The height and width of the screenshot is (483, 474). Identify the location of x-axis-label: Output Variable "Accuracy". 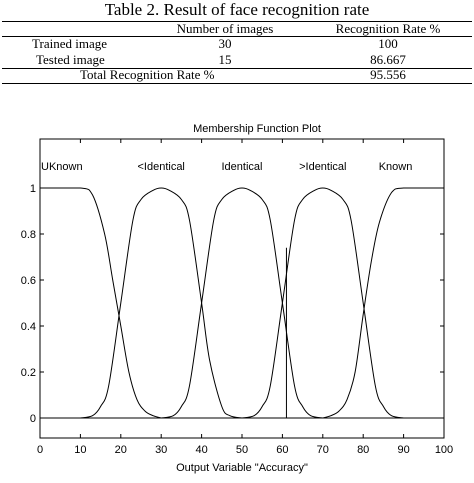
(242, 468).